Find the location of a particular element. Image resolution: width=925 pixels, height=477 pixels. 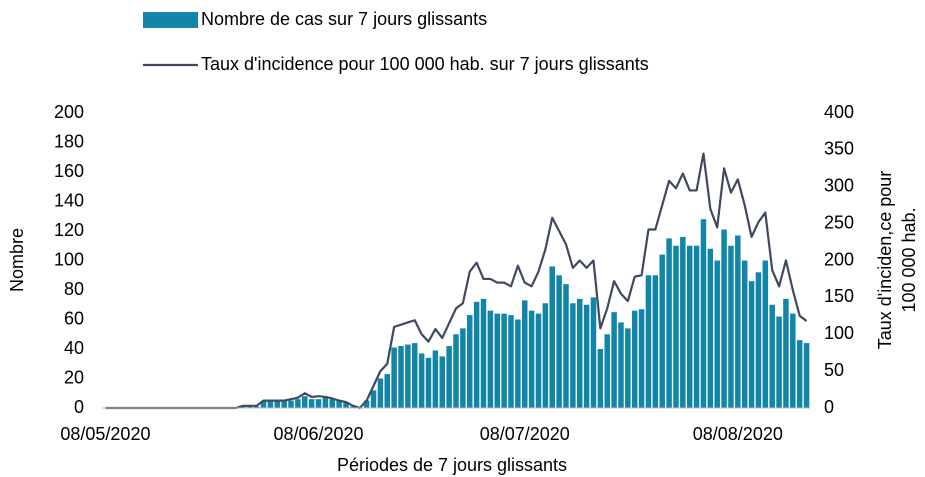

x-axis-title: Périodes de 7 jours glissants is located at coordinates (452, 465).